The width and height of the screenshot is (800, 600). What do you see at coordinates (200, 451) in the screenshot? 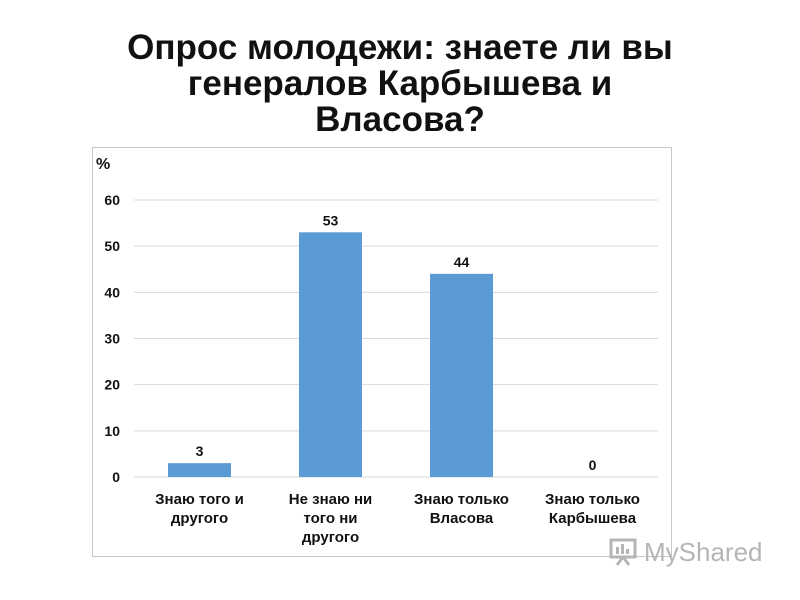
I see `data-label: 3` at bounding box center [200, 451].